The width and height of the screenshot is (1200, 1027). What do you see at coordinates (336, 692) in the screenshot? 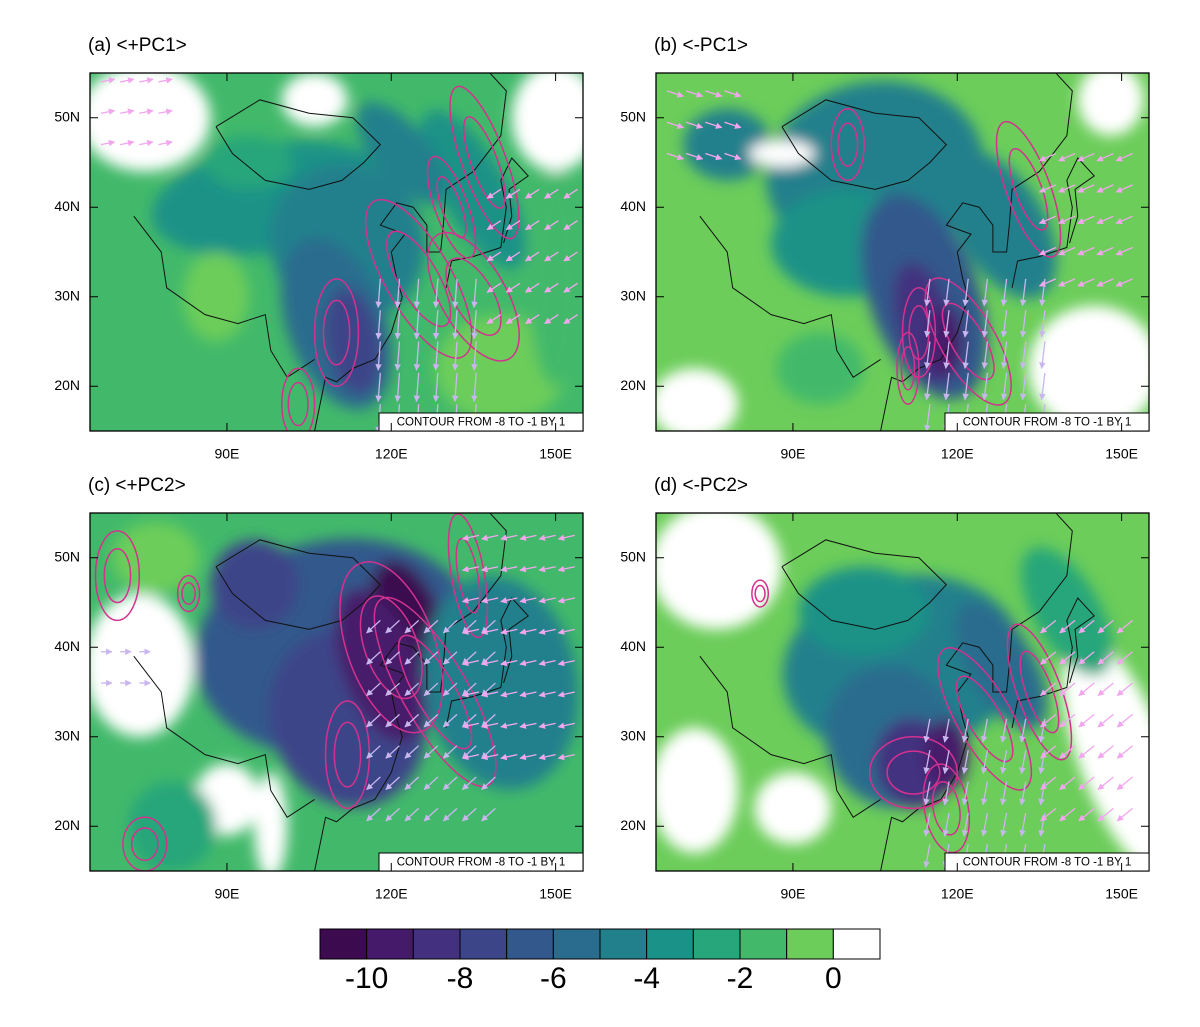
I see `map-panel` at bounding box center [336, 692].